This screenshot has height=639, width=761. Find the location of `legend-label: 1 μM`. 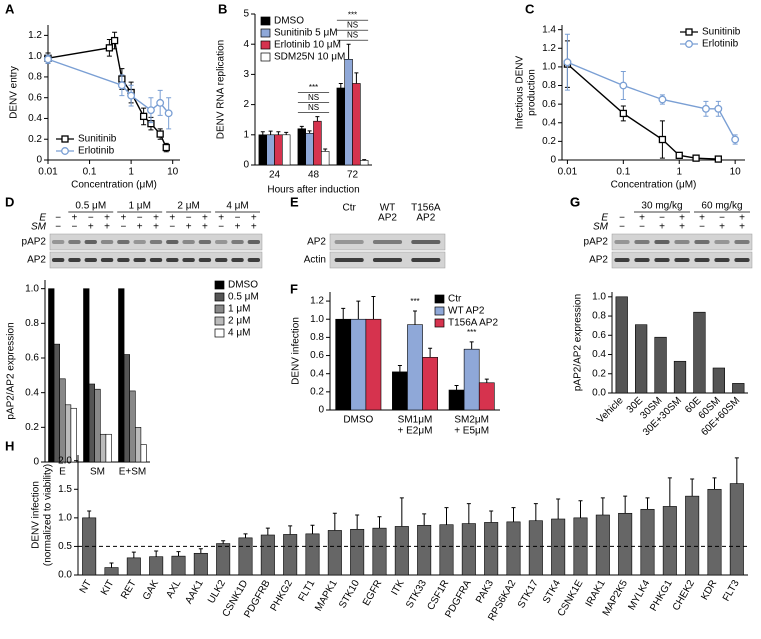

legend-label: 1 μM is located at coordinates (239, 309).